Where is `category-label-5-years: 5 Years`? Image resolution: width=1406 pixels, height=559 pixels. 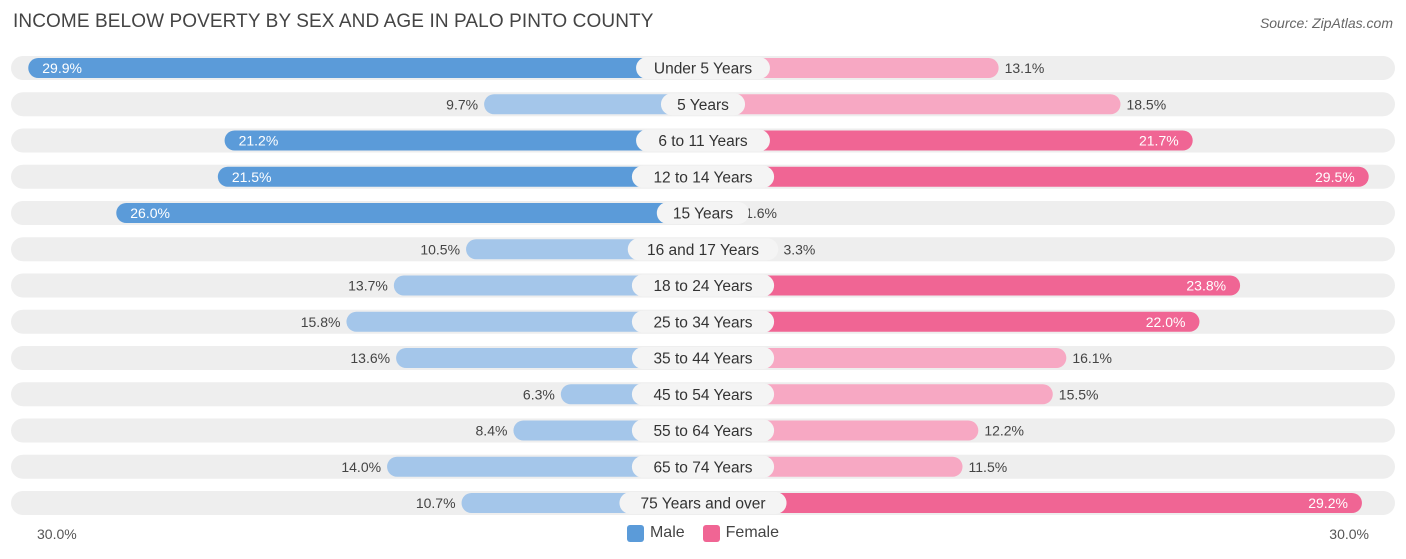
category-label-5-years: 5 Years is located at coordinates (703, 105).